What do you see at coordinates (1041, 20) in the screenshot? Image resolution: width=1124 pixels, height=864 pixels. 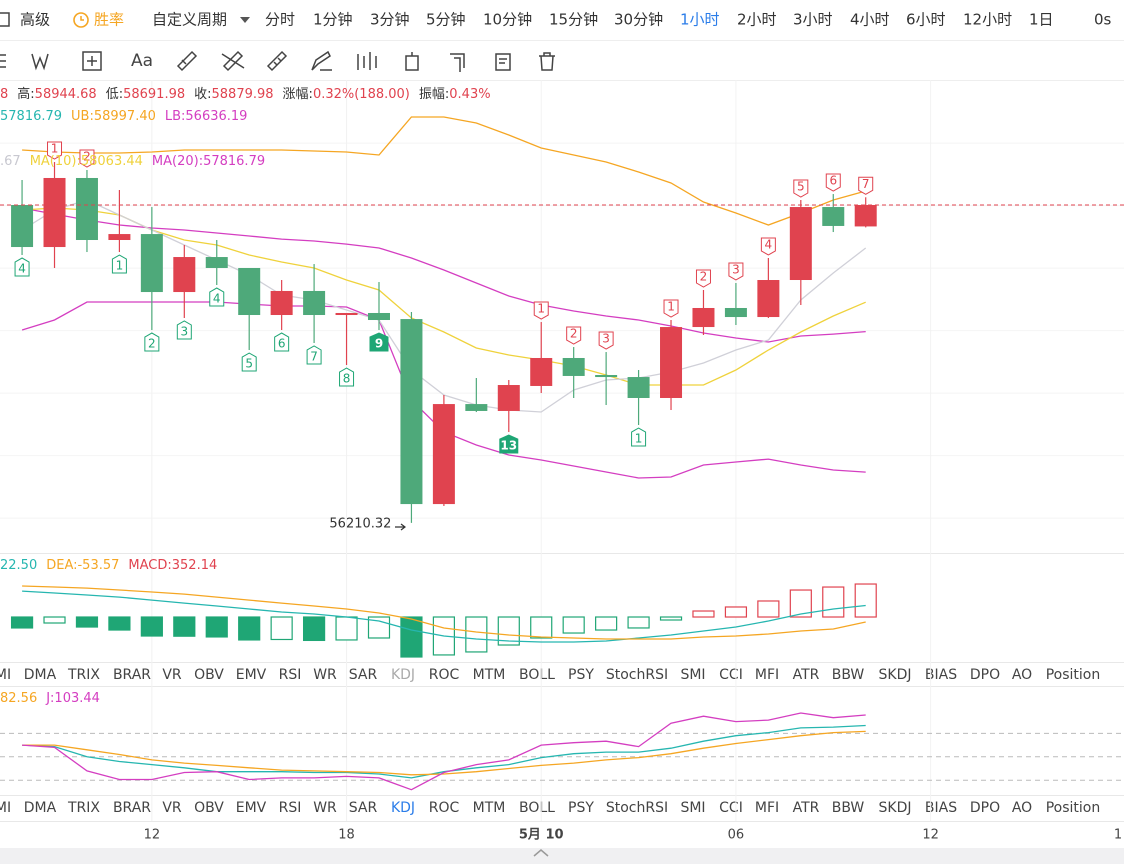 I see `period-tab: 1日` at bounding box center [1041, 20].